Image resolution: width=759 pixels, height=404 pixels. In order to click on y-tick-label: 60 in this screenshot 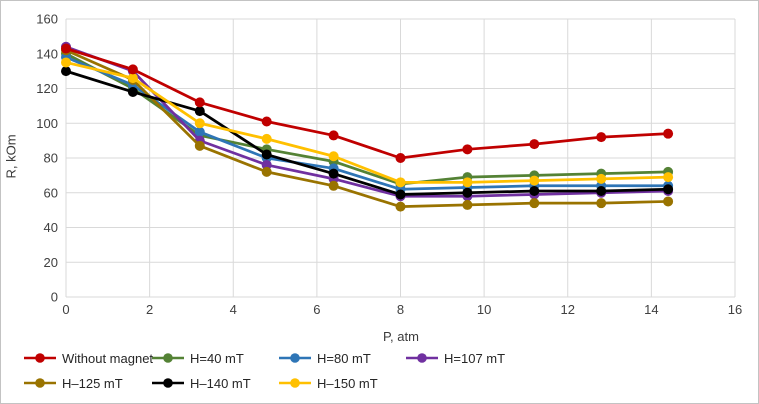, I will do `click(51, 192)`.